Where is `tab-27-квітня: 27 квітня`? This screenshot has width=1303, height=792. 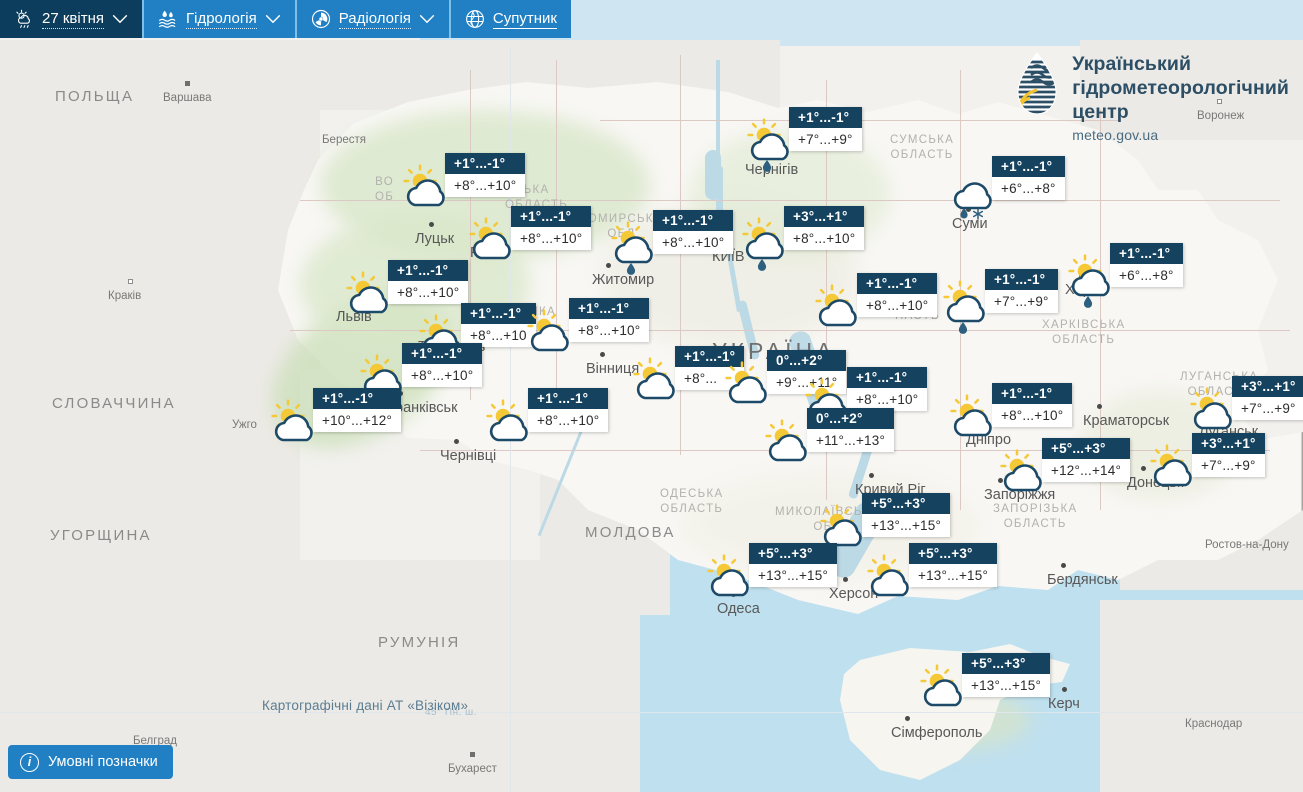 tab-27-квітня: 27 квітня is located at coordinates (71, 19).